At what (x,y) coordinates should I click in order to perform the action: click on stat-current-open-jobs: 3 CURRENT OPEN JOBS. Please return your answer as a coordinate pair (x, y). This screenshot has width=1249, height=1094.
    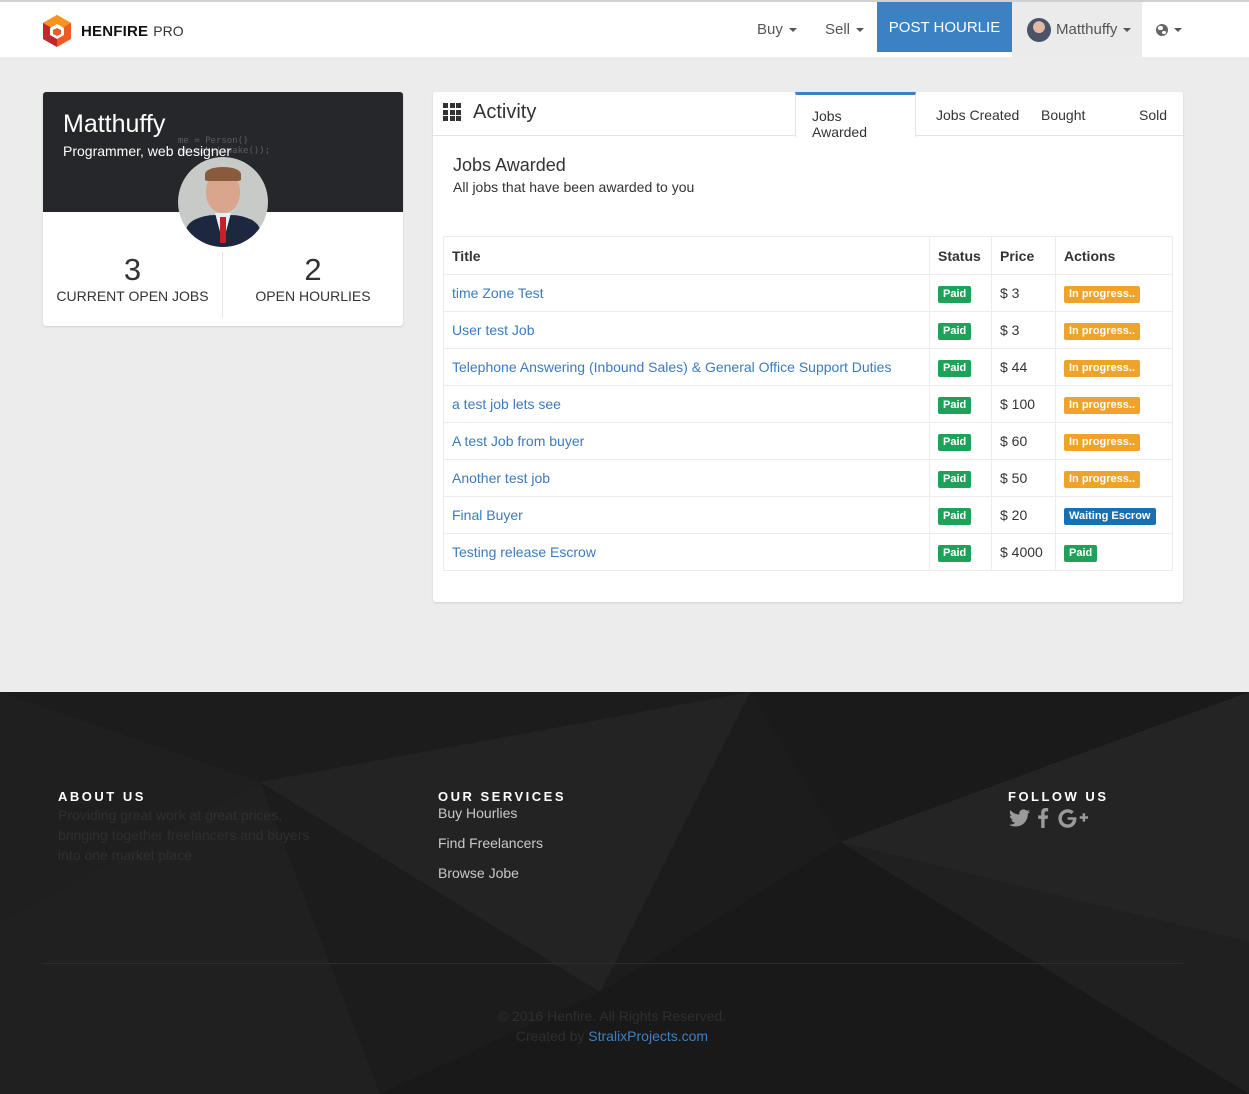
    Looking at the image, I should click on (133, 285).